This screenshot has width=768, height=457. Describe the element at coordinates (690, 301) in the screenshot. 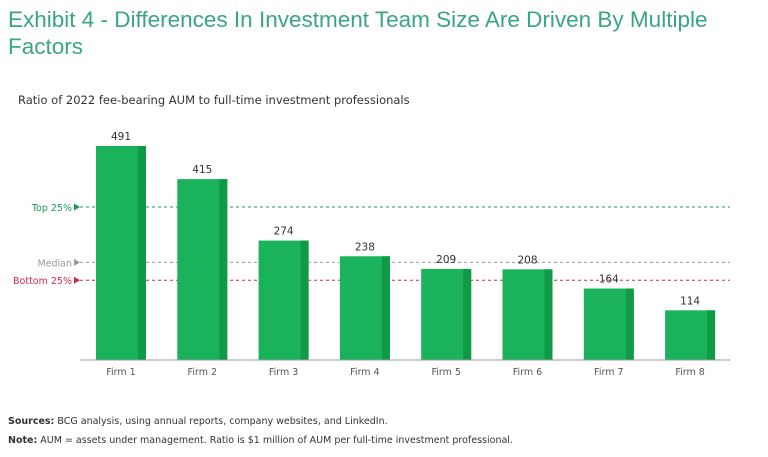

I see `data-label-8: 114` at that location.